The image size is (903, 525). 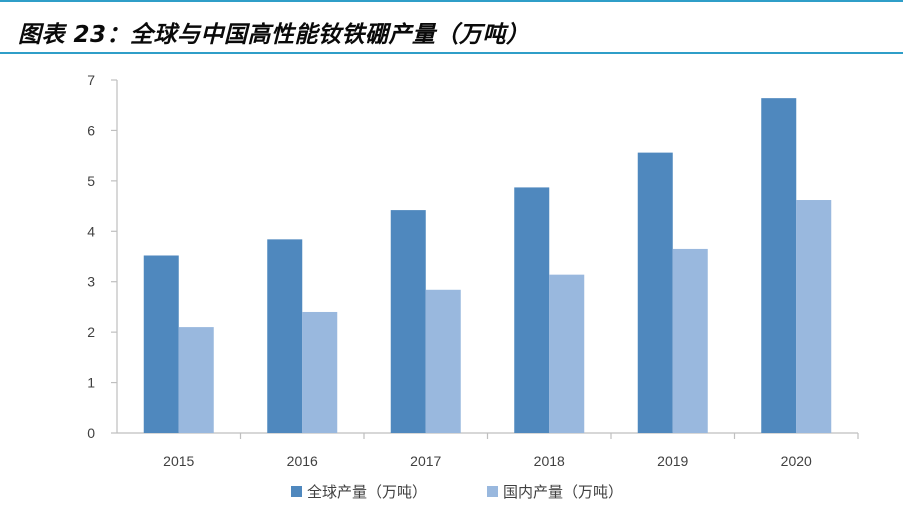 What do you see at coordinates (91, 282) in the screenshot?
I see `y-tick-label: 3` at bounding box center [91, 282].